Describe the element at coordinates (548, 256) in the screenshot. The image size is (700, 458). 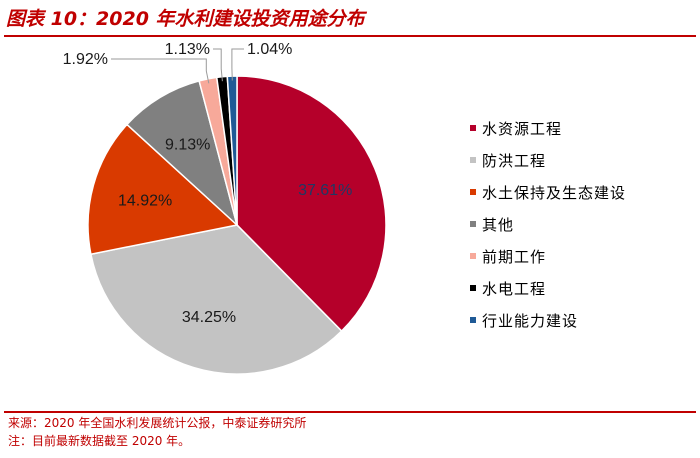
I see `legend-item-5: 前期工作` at that location.